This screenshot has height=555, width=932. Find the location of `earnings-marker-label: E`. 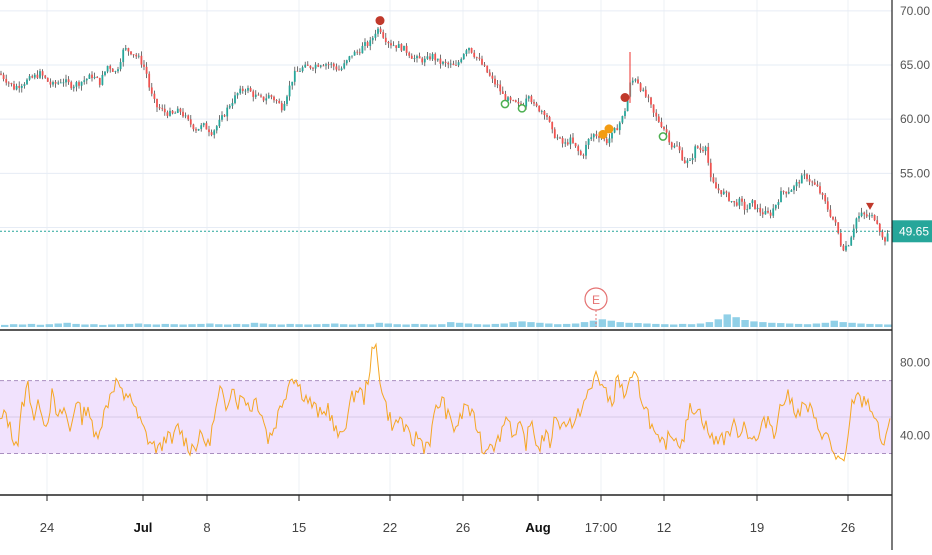

earnings-marker-label: E is located at coordinates (596, 300).